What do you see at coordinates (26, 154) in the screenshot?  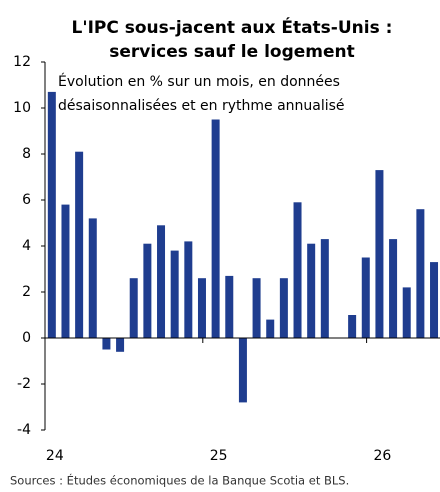 I see `y-tick-label: 8` at bounding box center [26, 154].